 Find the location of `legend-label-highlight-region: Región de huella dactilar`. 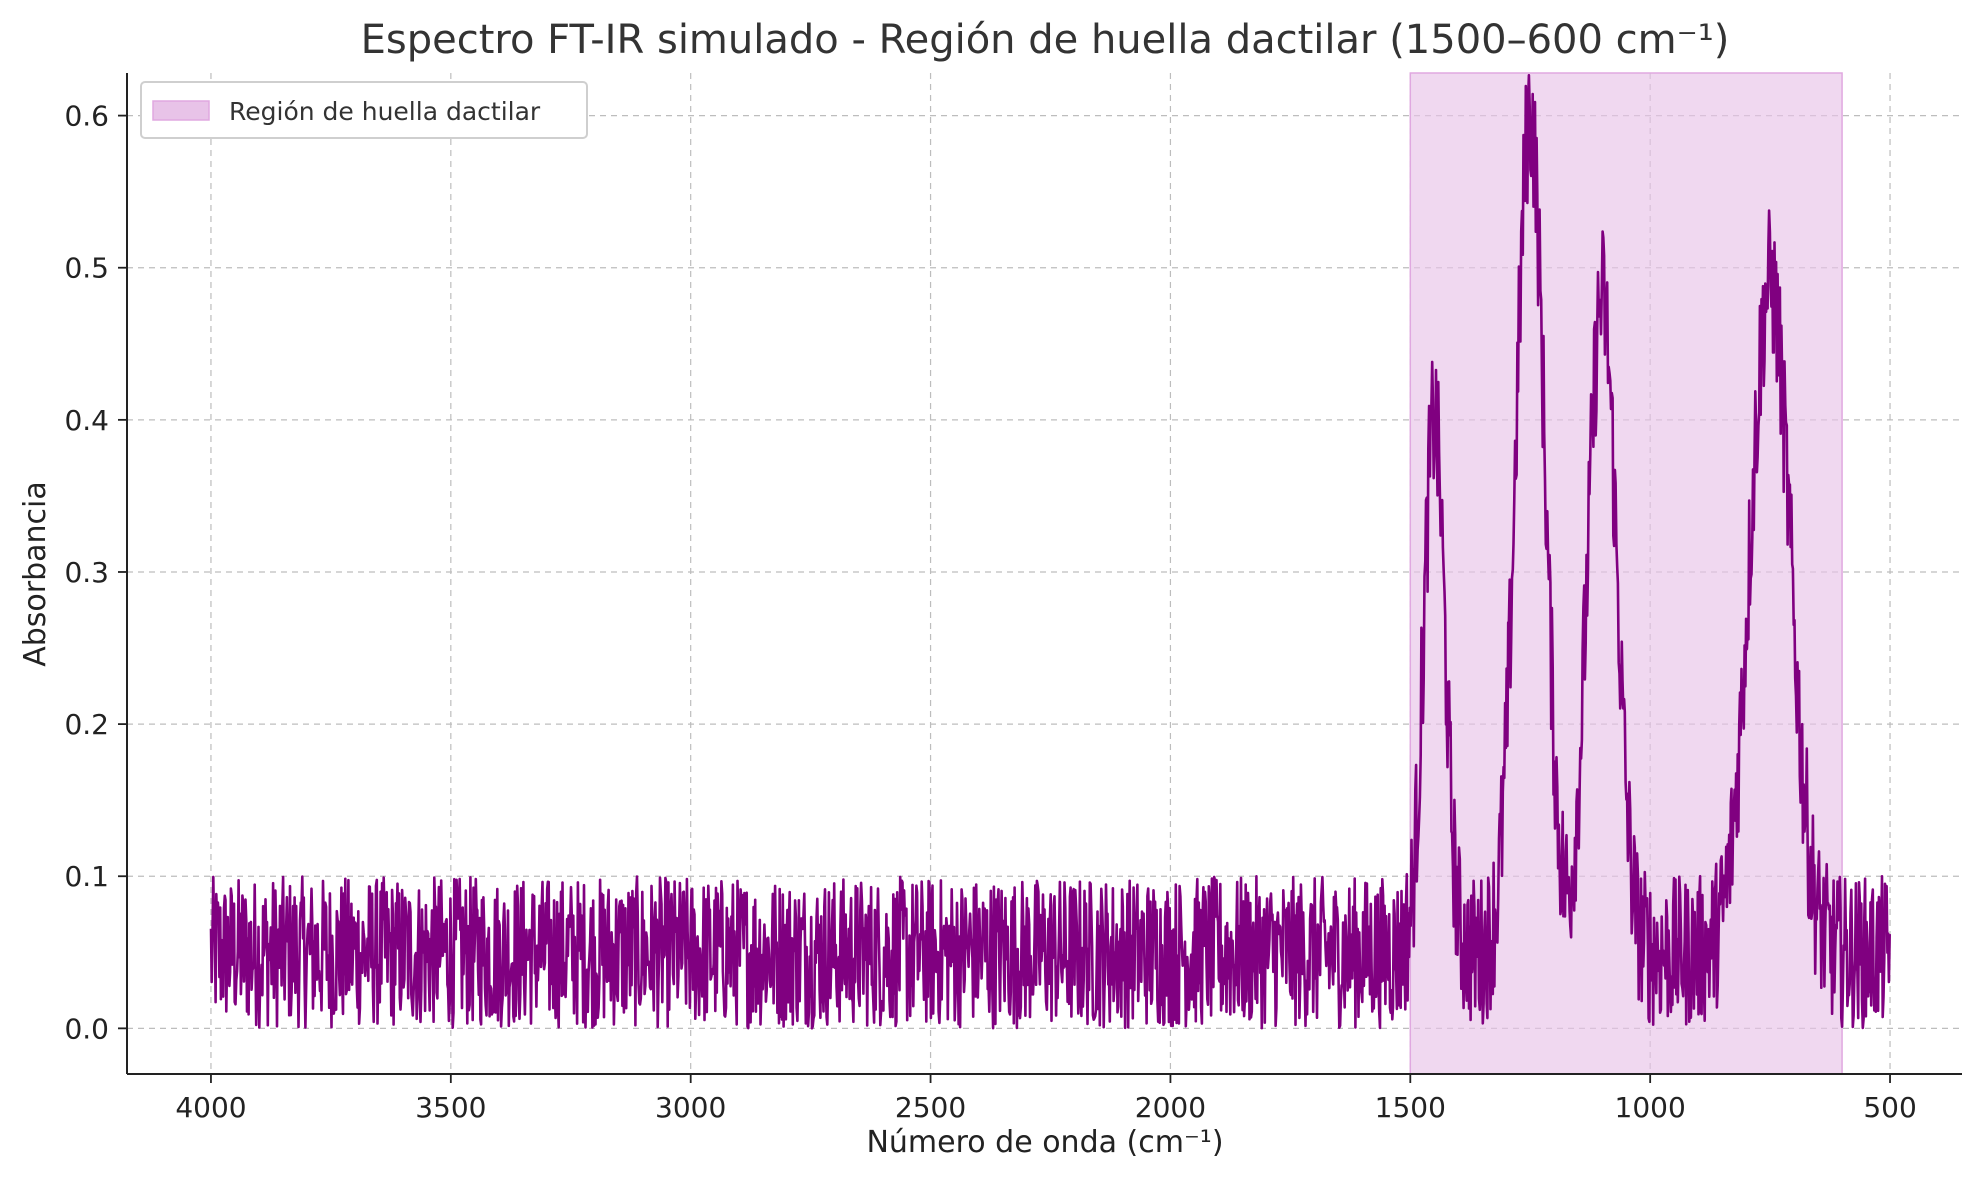

legend-label-highlight-region: Región de huella dactilar is located at coordinates (385, 111).